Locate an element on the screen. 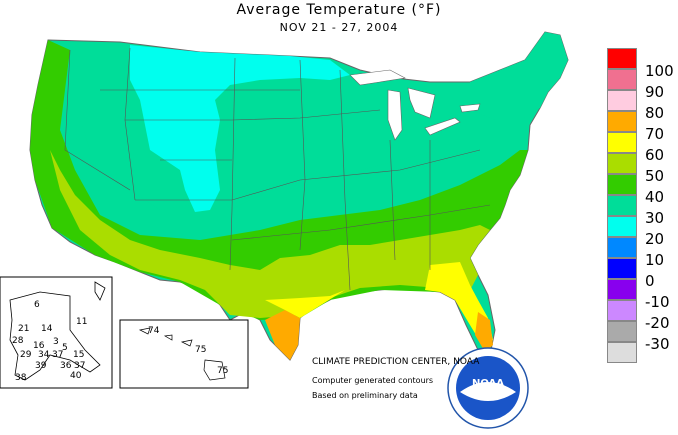 This screenshot has height=435, width=678. legend-label: 80 is located at coordinates (655, 113).